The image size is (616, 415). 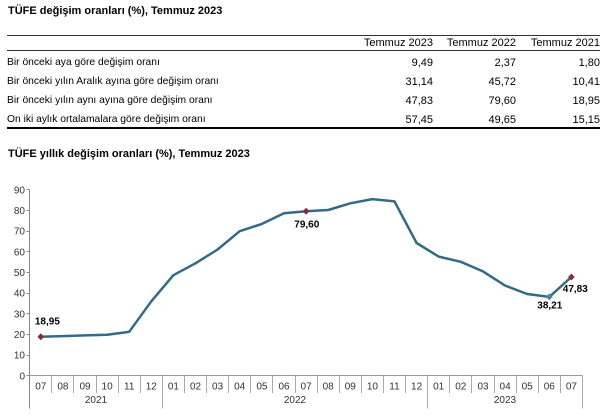 I want to click on svg-text: 18,95, so click(x=47, y=322).